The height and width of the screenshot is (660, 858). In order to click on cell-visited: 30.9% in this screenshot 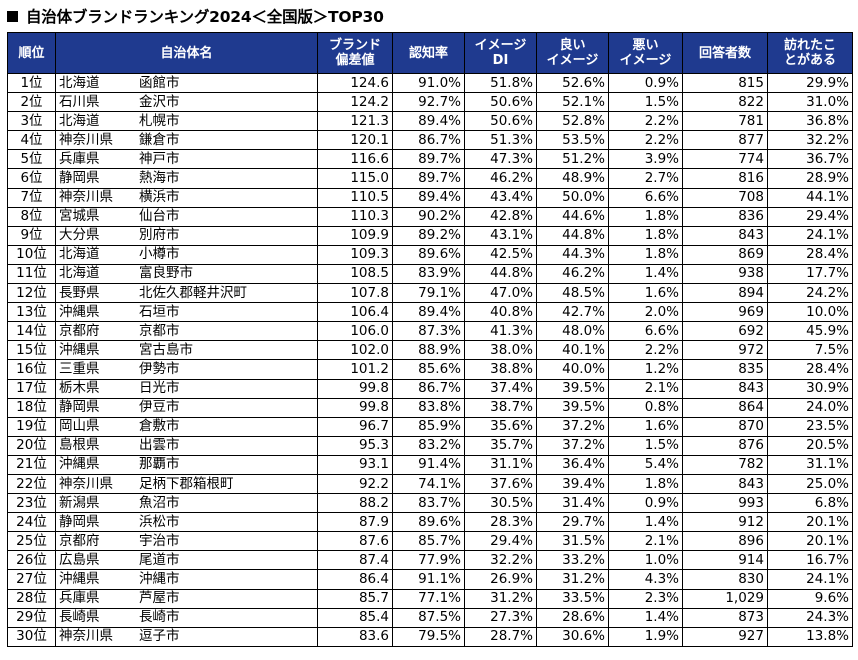, I will do `click(810, 388)`.